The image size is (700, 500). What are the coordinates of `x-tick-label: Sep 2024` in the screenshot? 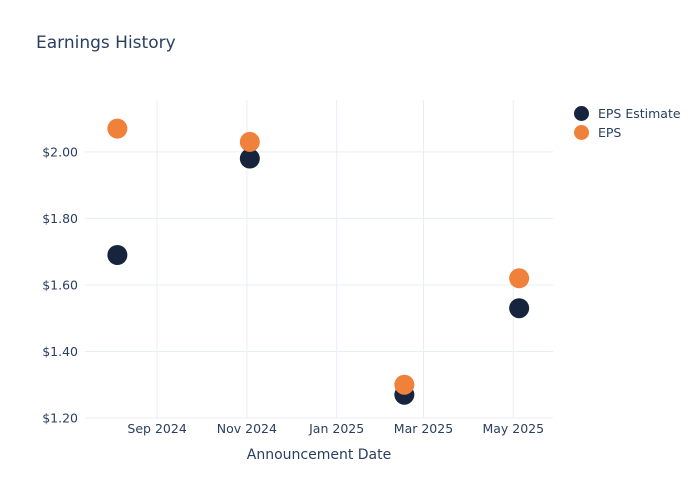 It's located at (156, 428).